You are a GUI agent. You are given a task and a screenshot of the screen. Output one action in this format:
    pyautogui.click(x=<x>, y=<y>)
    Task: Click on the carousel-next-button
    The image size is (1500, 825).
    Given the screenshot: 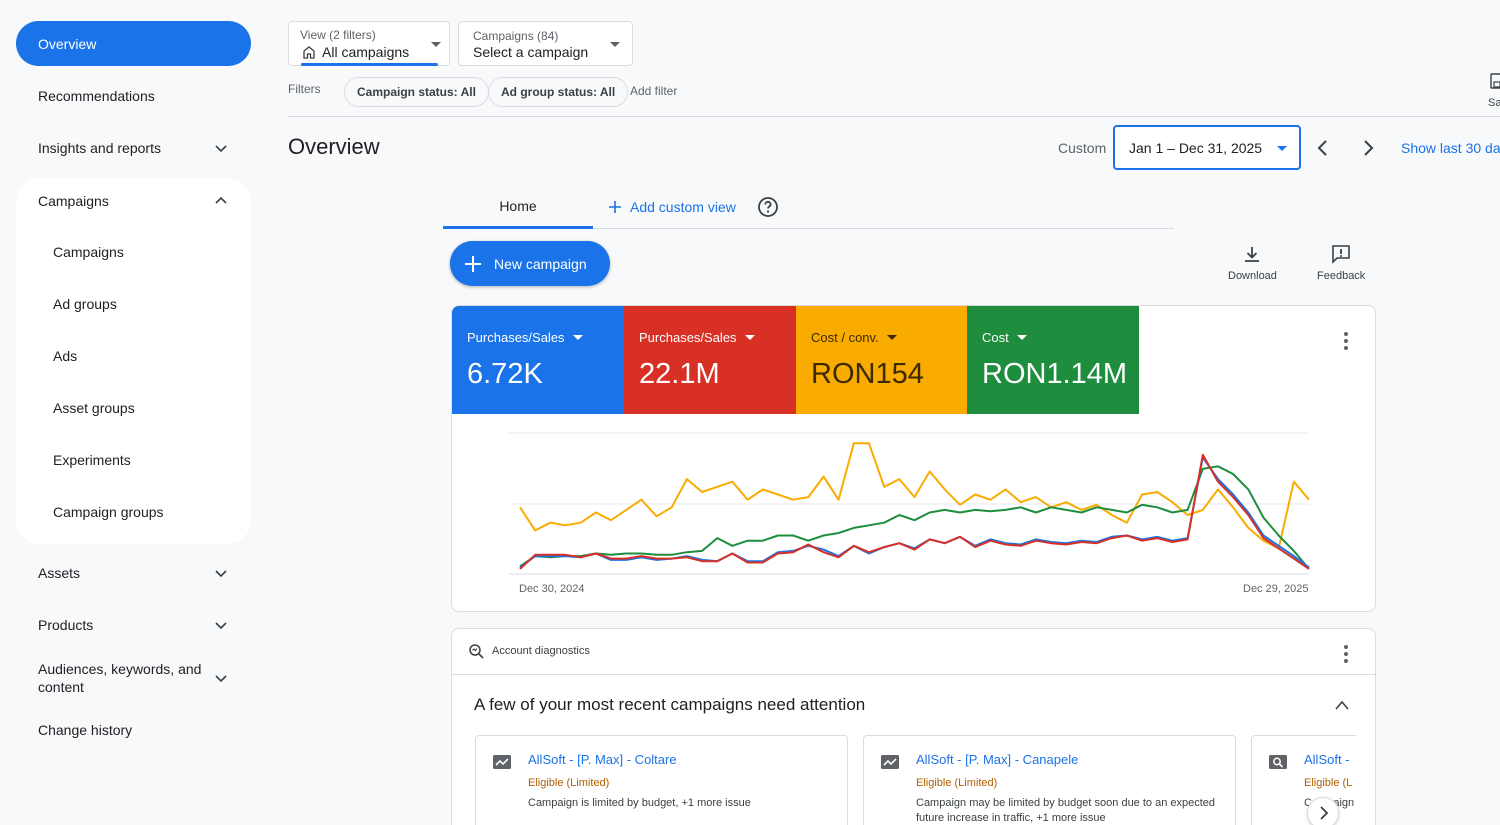 What is the action you would take?
    pyautogui.click(x=1323, y=811)
    